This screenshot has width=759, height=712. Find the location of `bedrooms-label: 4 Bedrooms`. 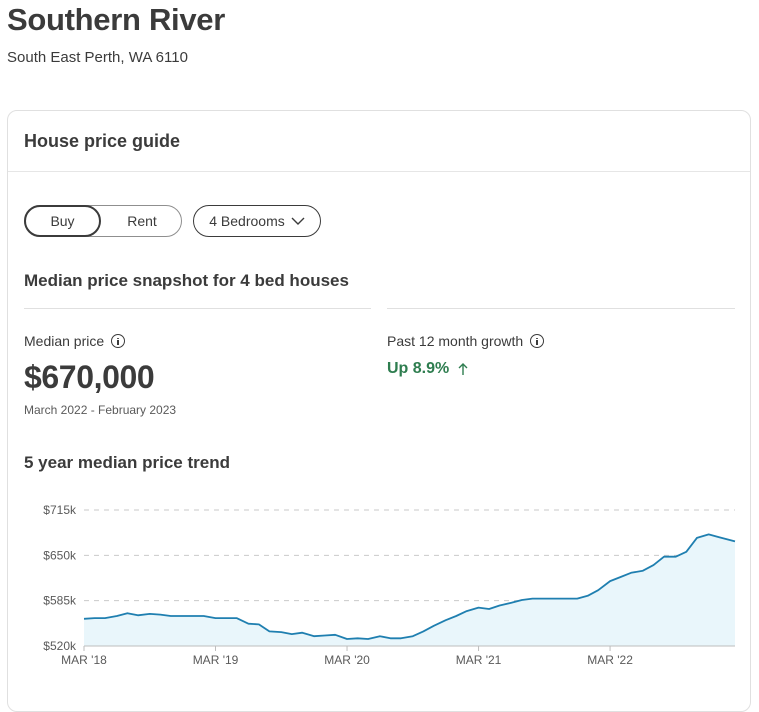

bedrooms-label: 4 Bedrooms is located at coordinates (247, 221).